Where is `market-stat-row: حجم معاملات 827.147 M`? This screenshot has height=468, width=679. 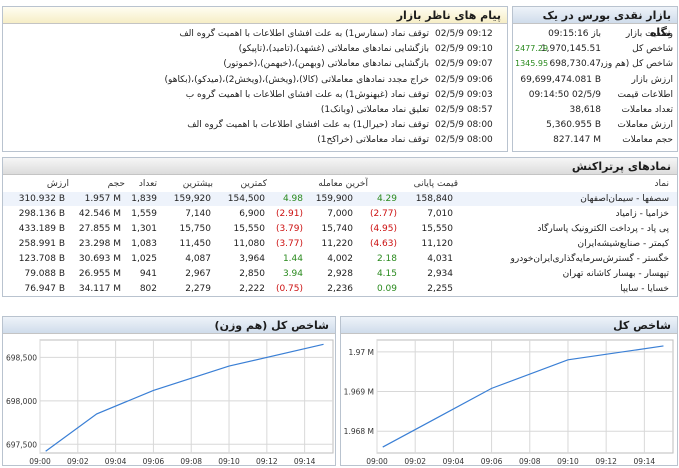
market-stat-row: حجم معاملات 827.147 M is located at coordinates (595, 140).